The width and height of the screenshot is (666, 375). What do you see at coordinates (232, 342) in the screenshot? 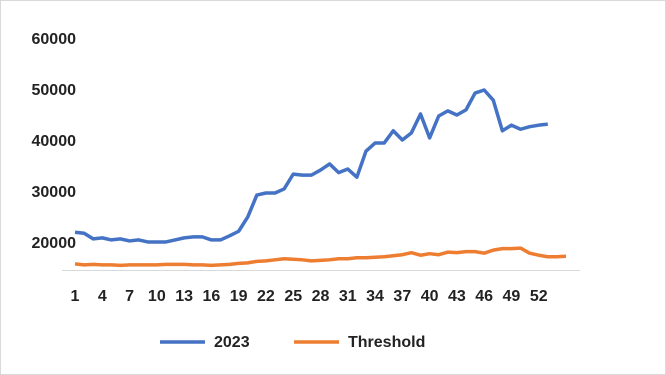
I see `legend-label: 2023` at bounding box center [232, 342].